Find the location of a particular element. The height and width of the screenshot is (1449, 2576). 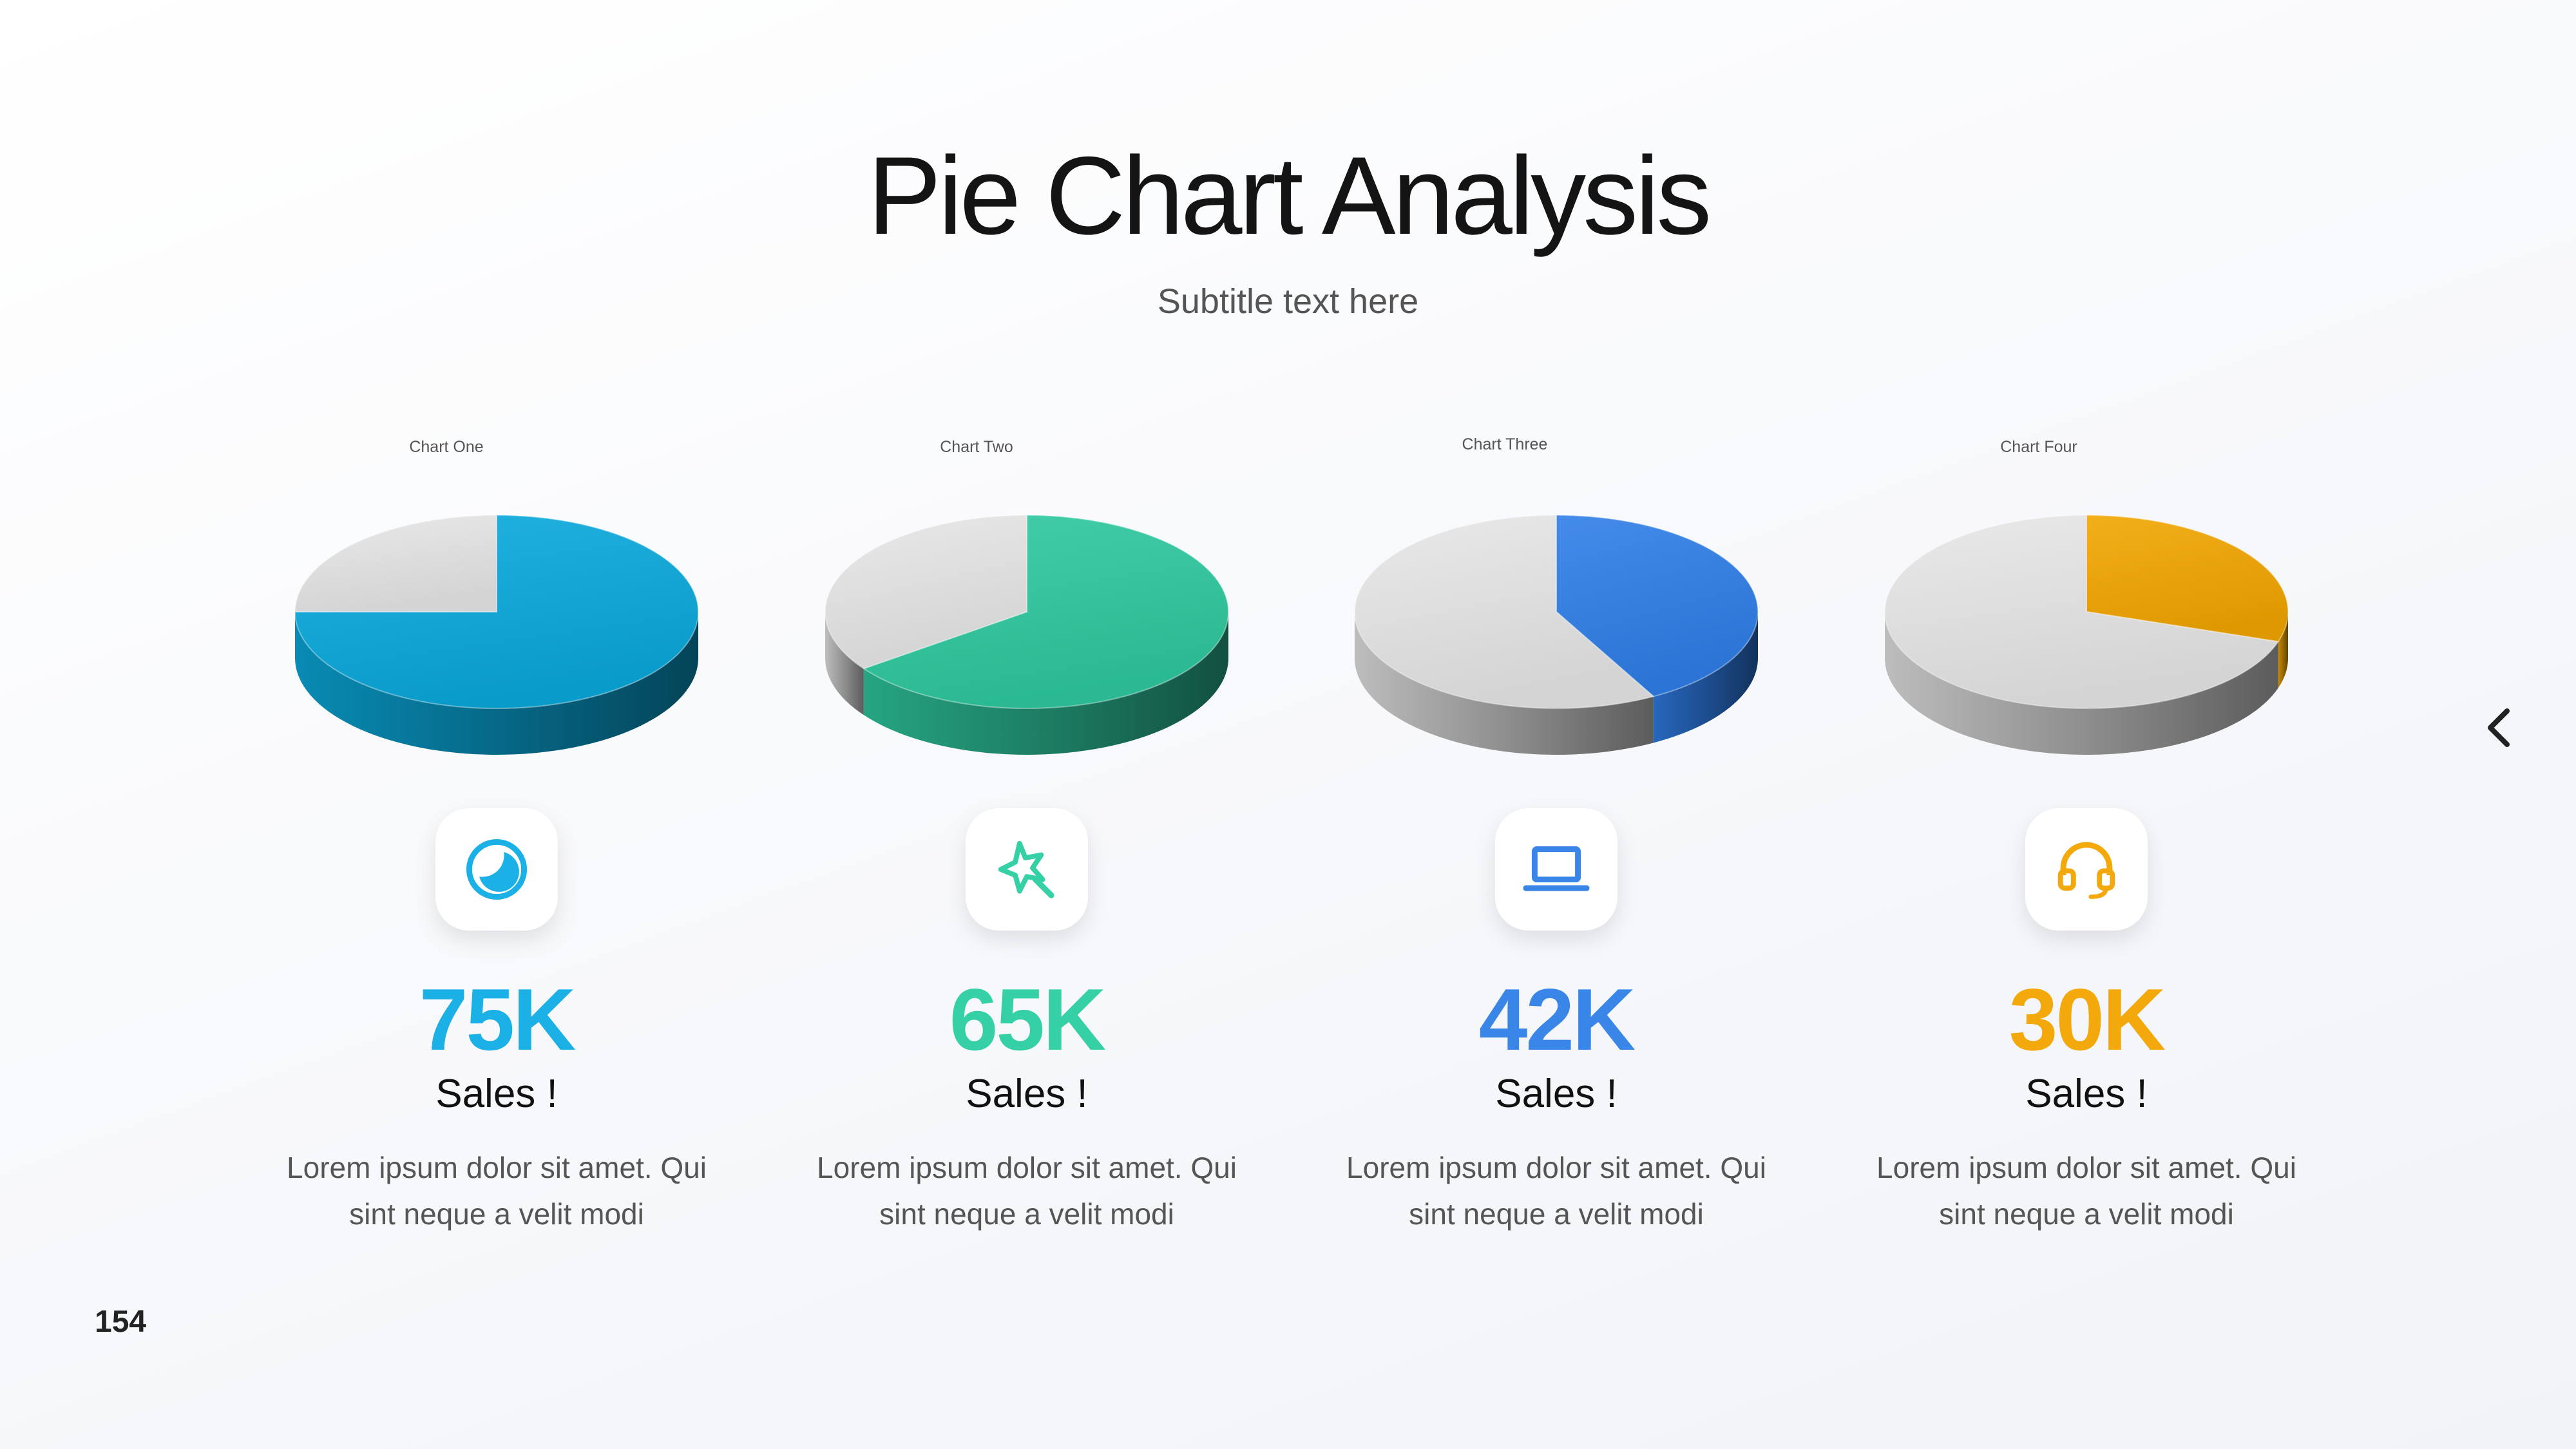

chevron-left-icon is located at coordinates (2499, 727).